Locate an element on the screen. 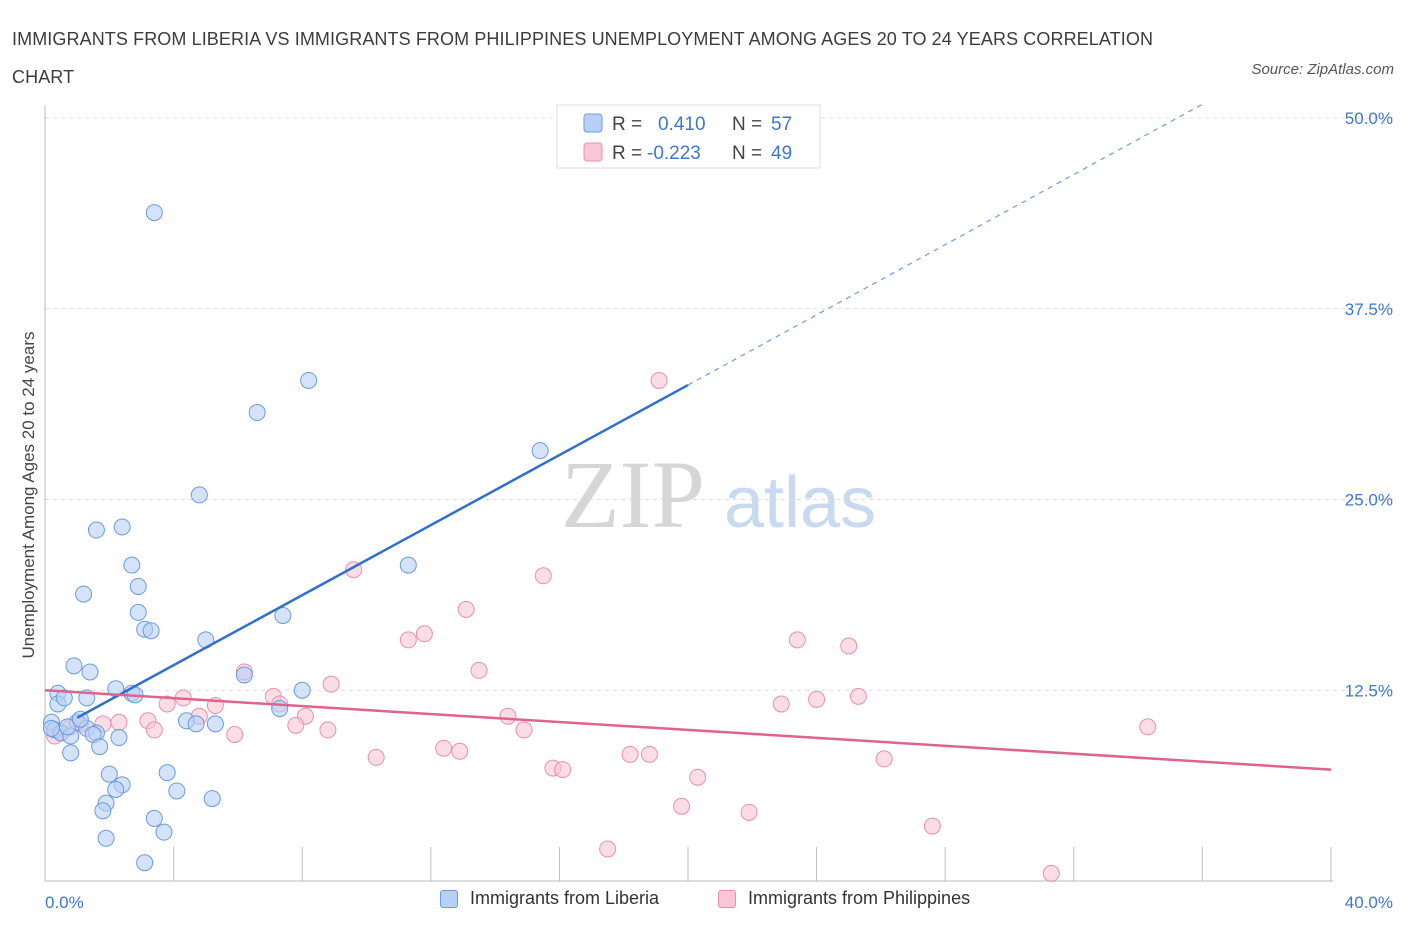  source-label: Source: ZipAtlas.com is located at coordinates (1322, 69).